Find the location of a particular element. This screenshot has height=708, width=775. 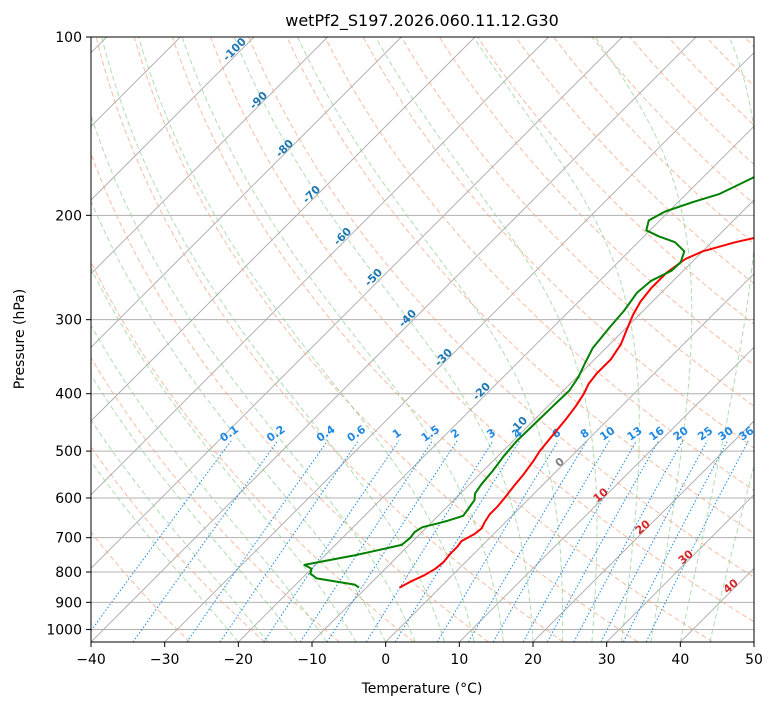

dry-adiabat-label: -10 is located at coordinates (518, 425).